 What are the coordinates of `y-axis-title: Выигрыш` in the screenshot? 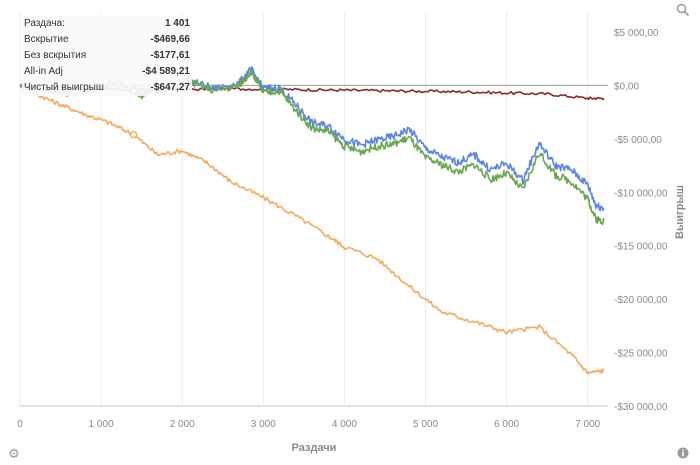 It's located at (680, 212).